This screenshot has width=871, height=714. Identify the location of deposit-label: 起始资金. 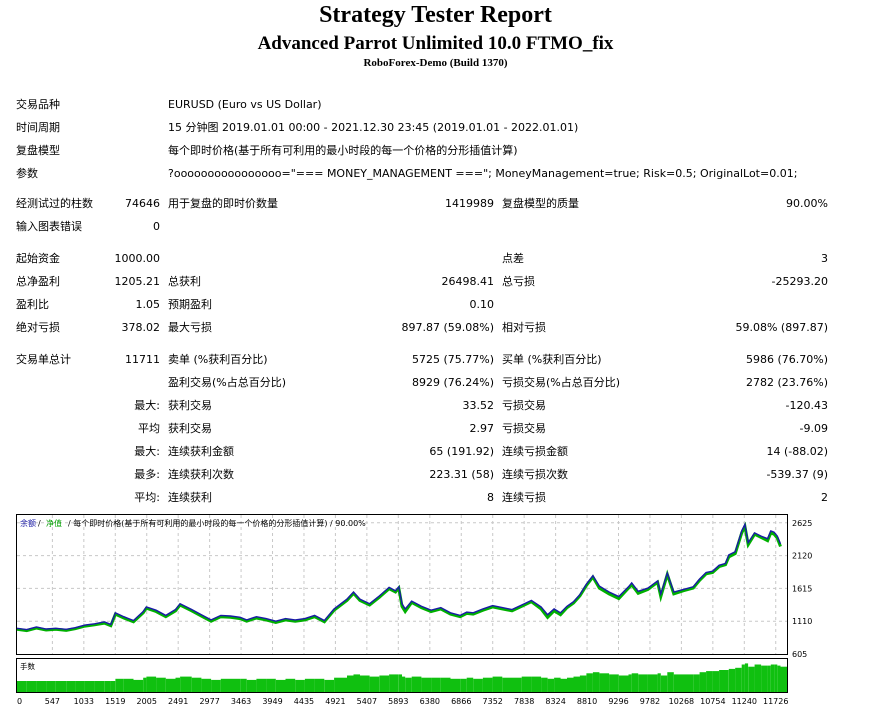
(38, 258).